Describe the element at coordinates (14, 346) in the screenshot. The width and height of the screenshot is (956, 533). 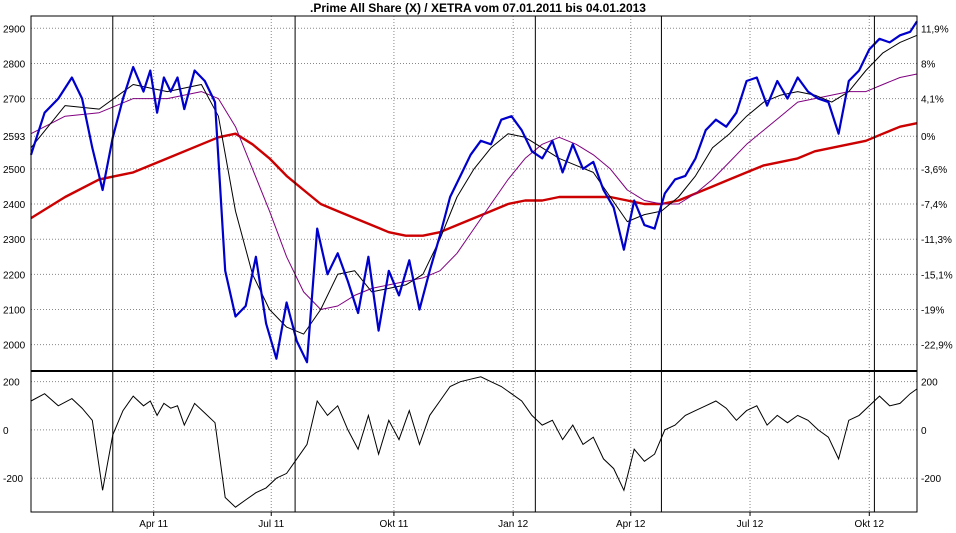
I see `price-y-tick-label-left: 2000` at that location.